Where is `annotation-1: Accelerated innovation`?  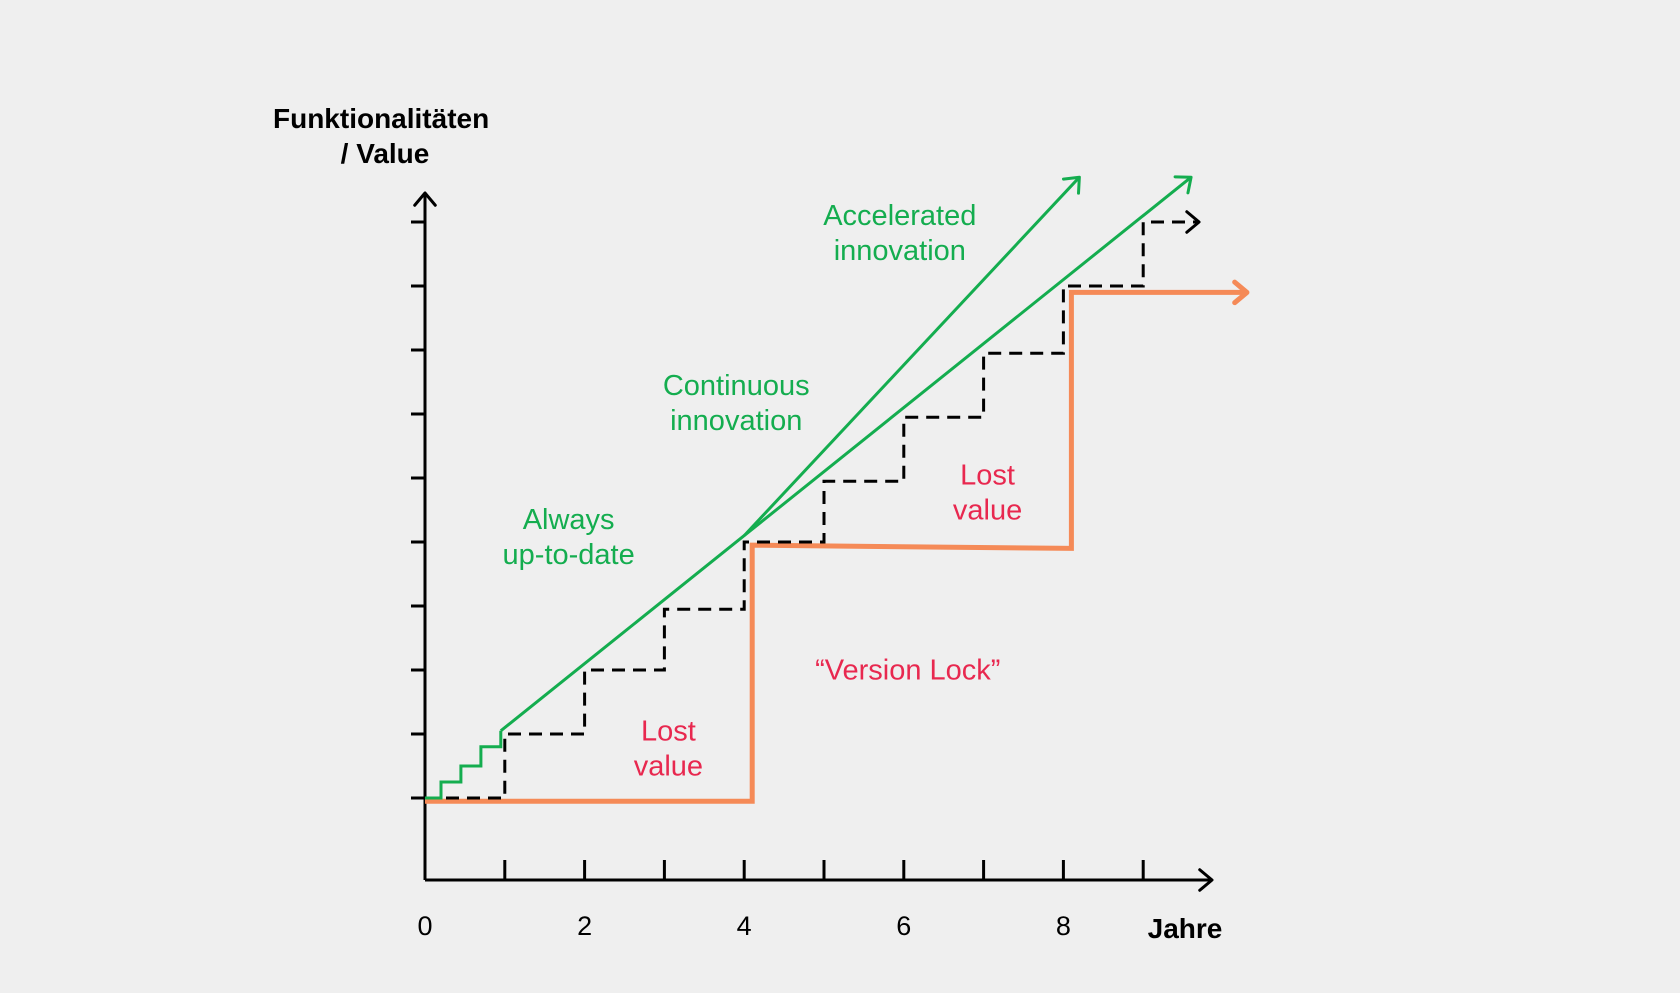 annotation-1: Accelerated innovation is located at coordinates (899, 233).